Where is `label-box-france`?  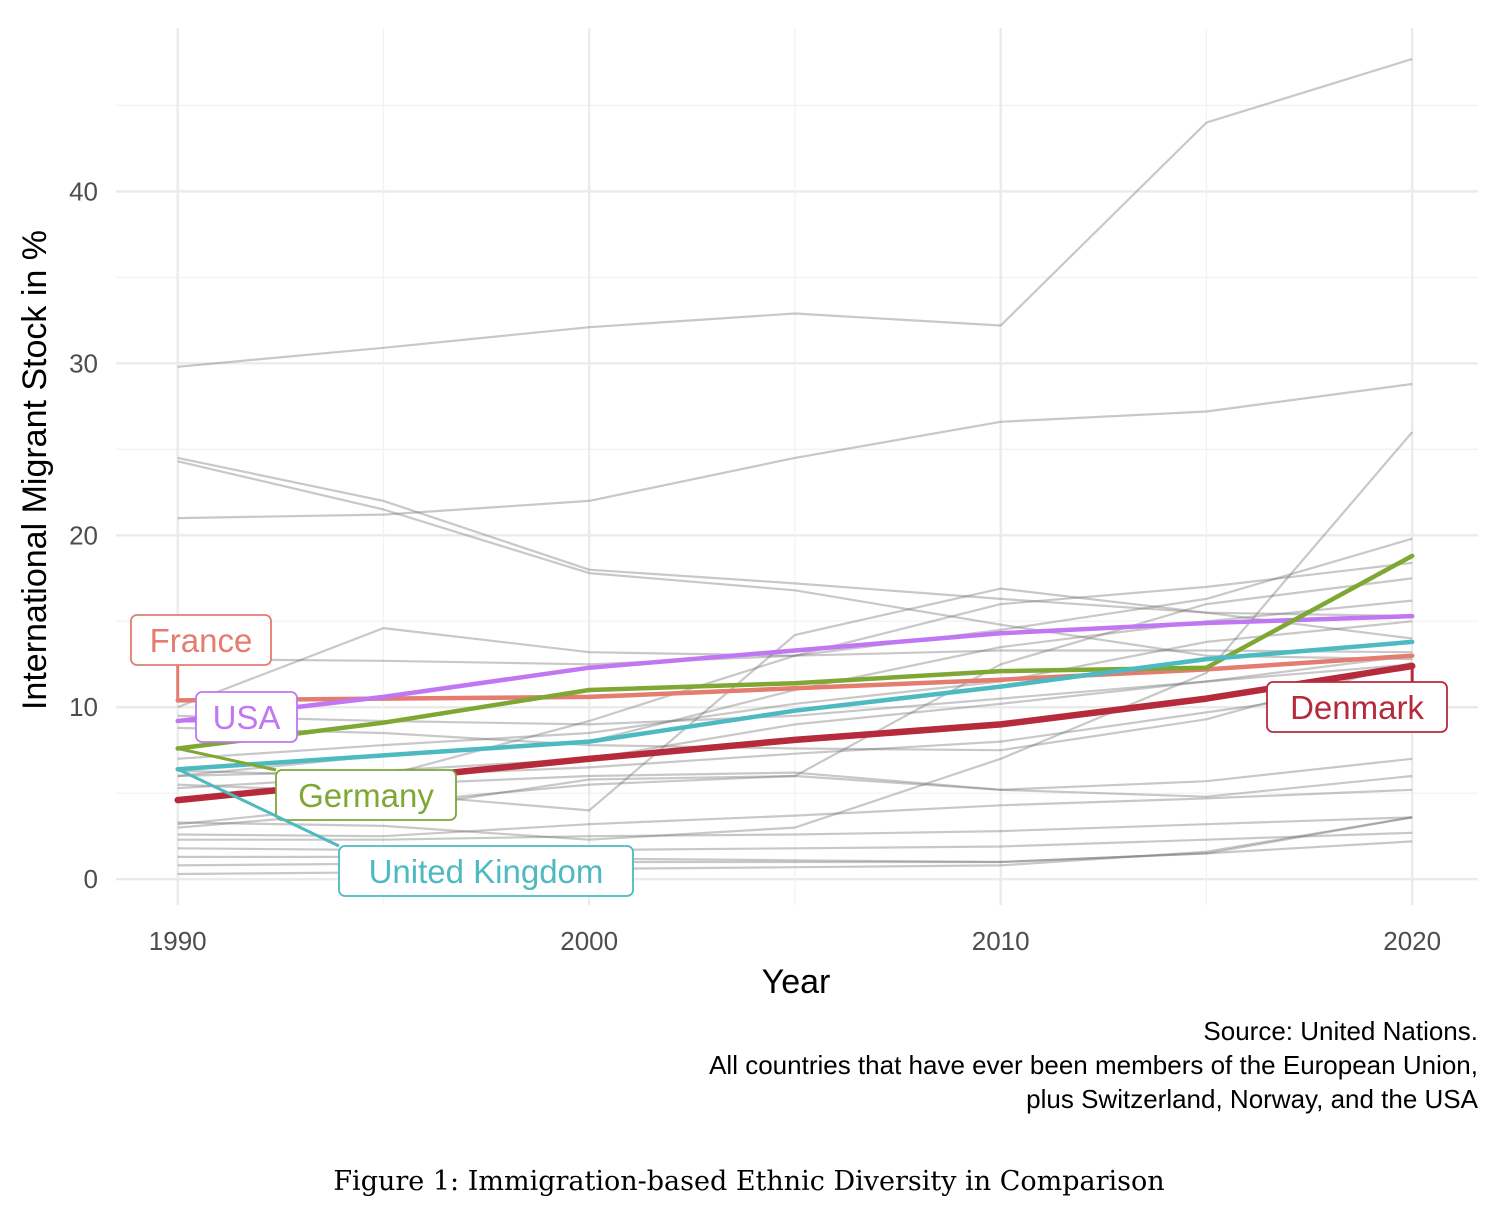
label-box-france is located at coordinates (201, 640).